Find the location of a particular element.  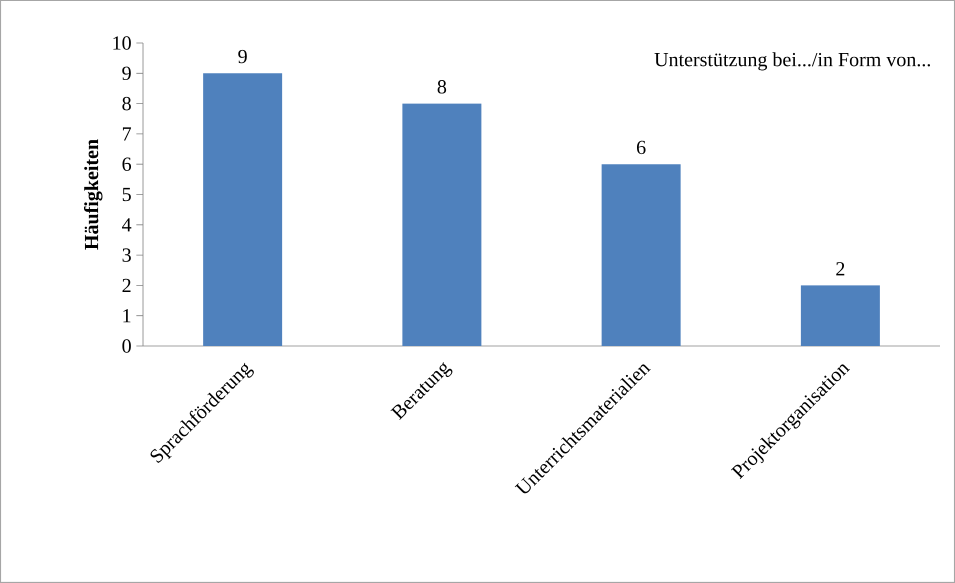

y-tick-label: 0 is located at coordinates (126, 346).